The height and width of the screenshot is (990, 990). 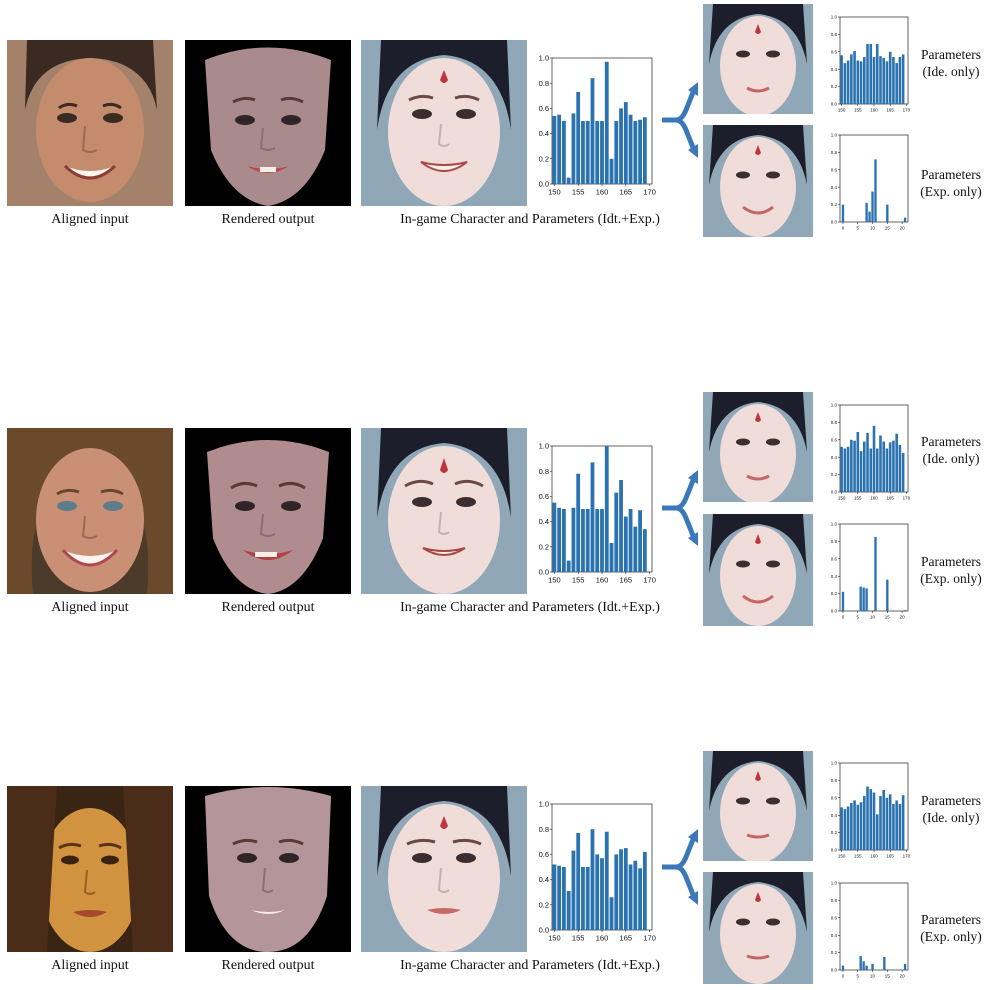 I want to click on chart-idt-exp-row2: 0.0 0.2 0.4 0.6 0.8 1.0 150 155 160 165 170, so click(x=597, y=513).